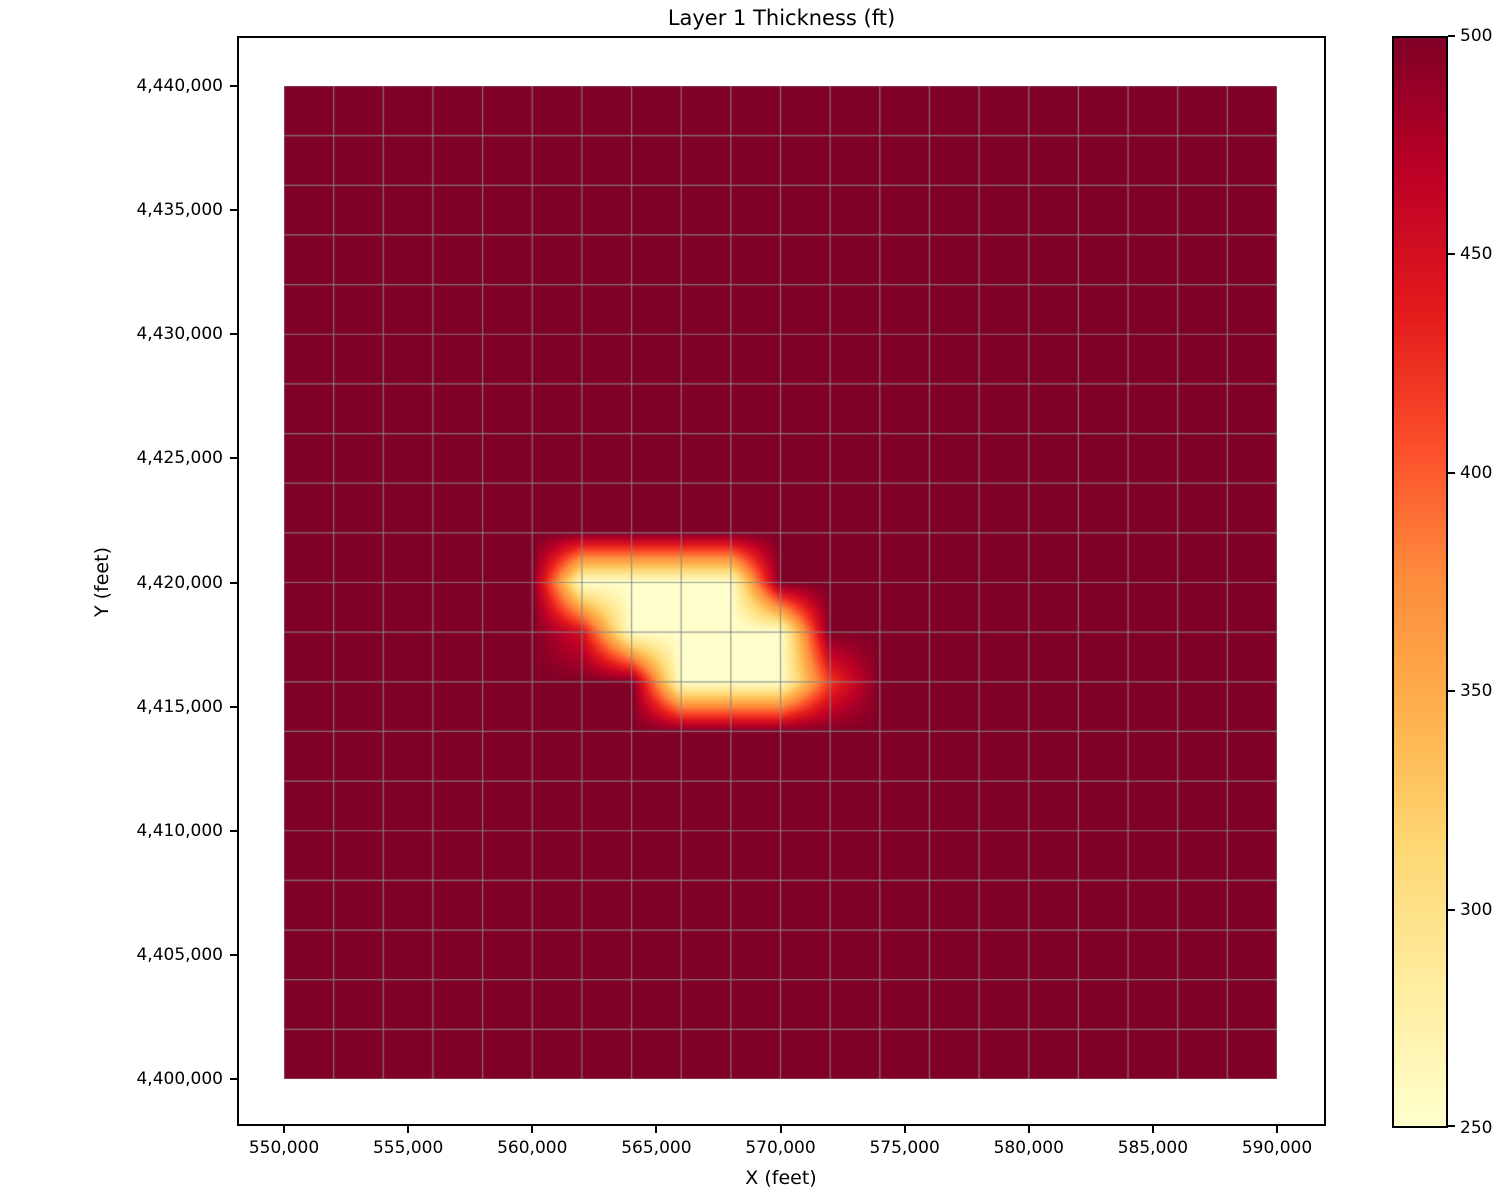  I want to click on colorbar-tick-label: 350, so click(1476, 691).